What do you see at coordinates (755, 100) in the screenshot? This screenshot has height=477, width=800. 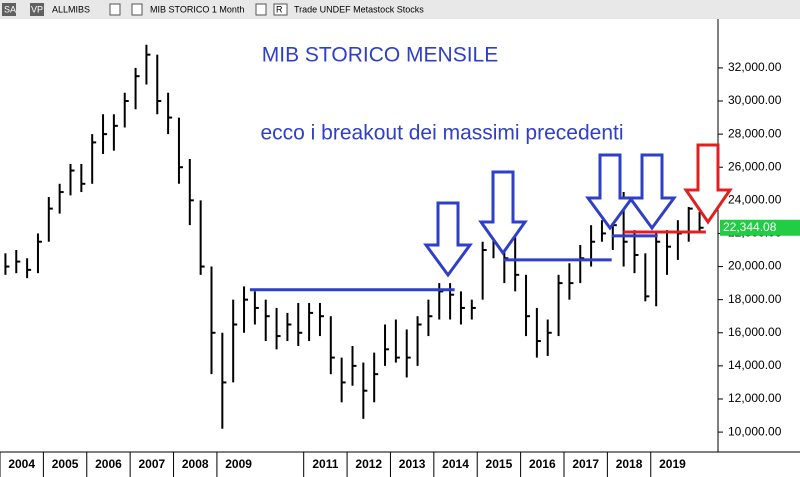 I see `y-tick-label: 30,000.00` at bounding box center [755, 100].